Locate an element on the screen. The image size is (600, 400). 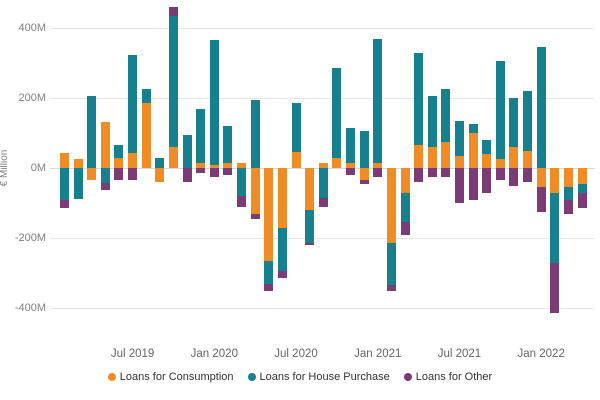
legend-item-other: Loans for Other is located at coordinates (447, 377).